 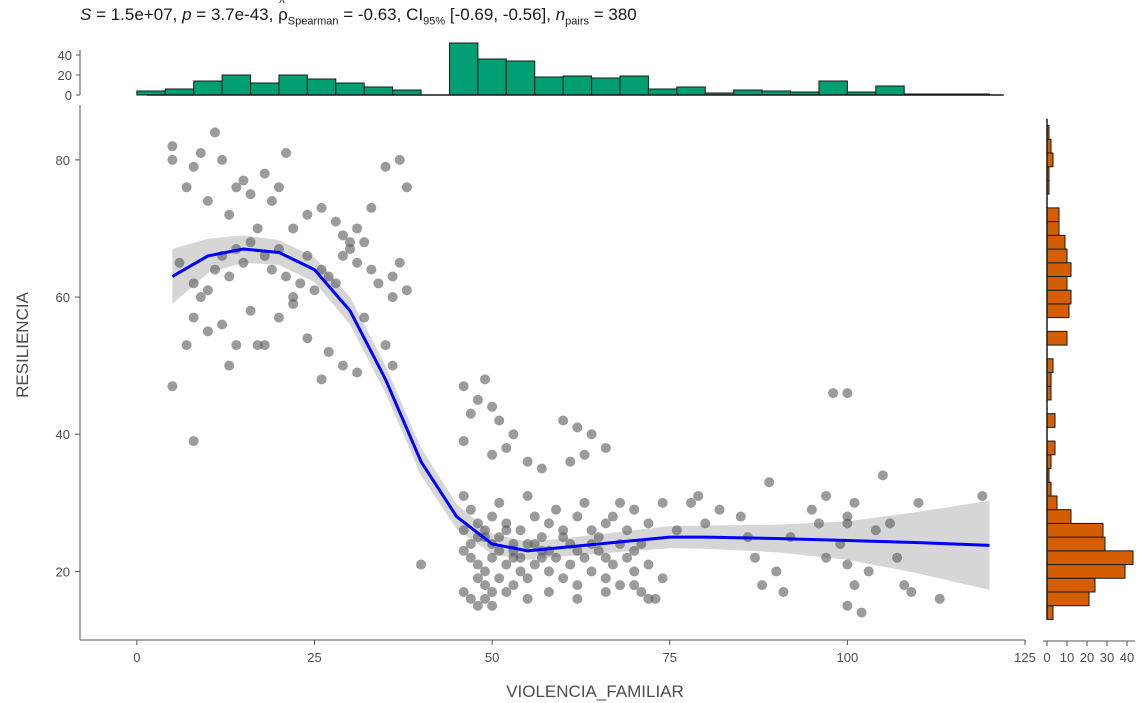 I want to click on y-tick-label: 20, so click(x=63, y=571).